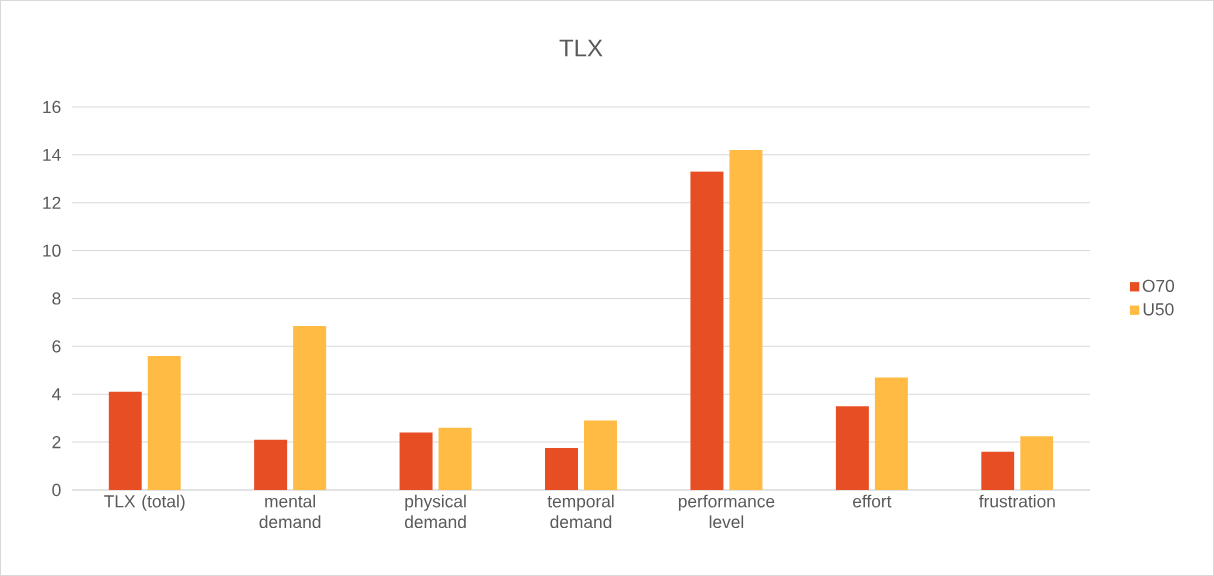 The image size is (1214, 576). Describe the element at coordinates (52, 250) in the screenshot. I see `y-tick-label: 10` at that location.